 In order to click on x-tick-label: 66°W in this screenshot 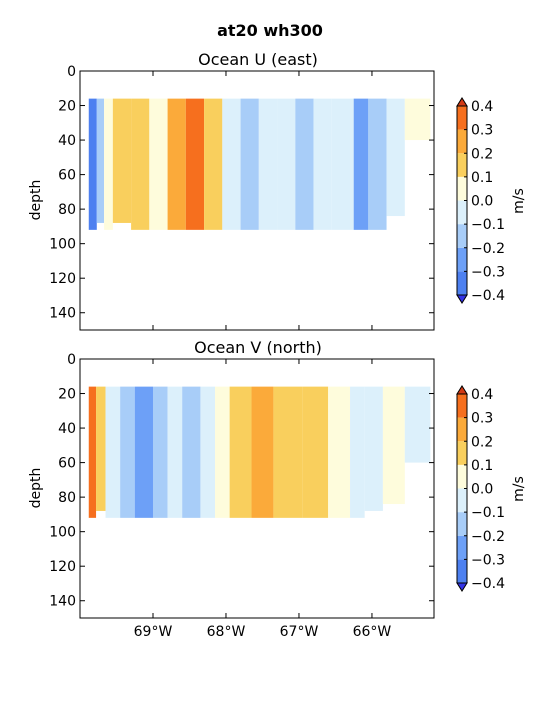, I will do `click(372, 632)`.